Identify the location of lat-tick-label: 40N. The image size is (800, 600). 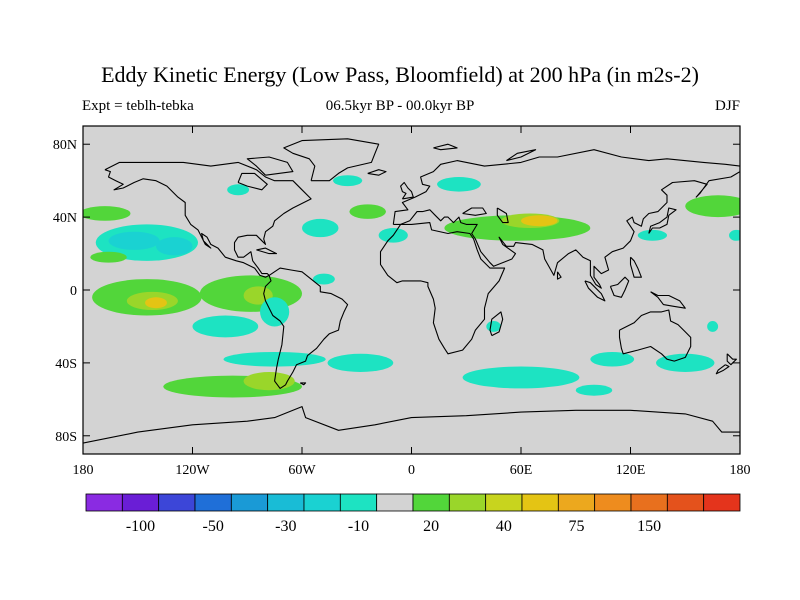
(65, 218).